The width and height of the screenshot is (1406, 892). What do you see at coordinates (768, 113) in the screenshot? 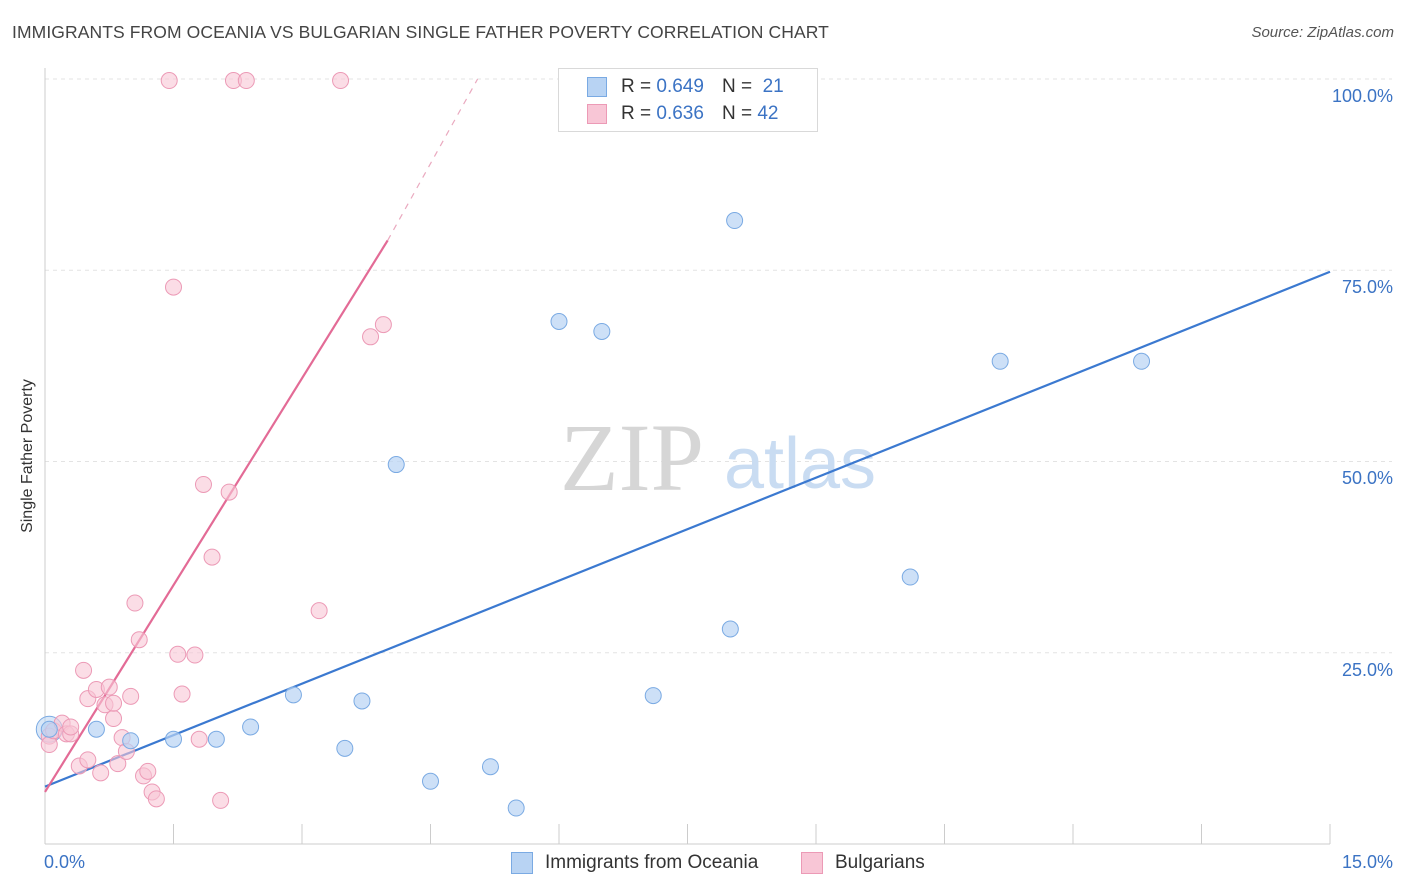
I see `n-value: 42` at bounding box center [768, 113].